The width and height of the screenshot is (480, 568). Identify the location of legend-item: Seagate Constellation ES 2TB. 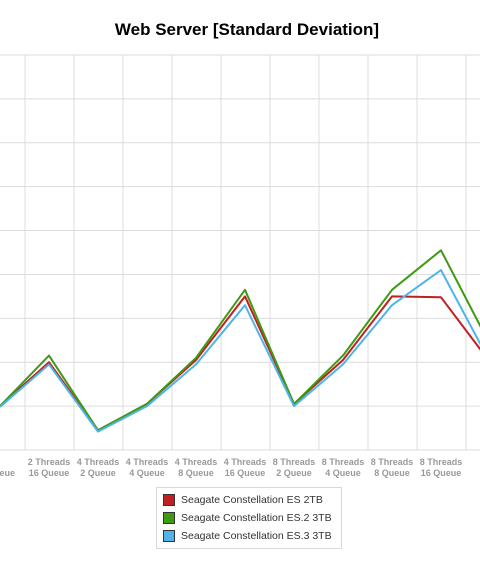
(243, 500).